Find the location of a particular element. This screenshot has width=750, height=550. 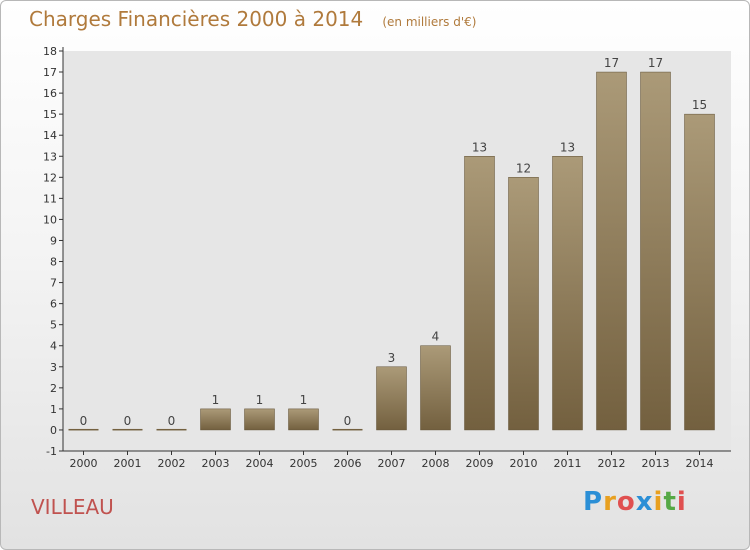

y-tick-label: 18 is located at coordinates (50, 51).